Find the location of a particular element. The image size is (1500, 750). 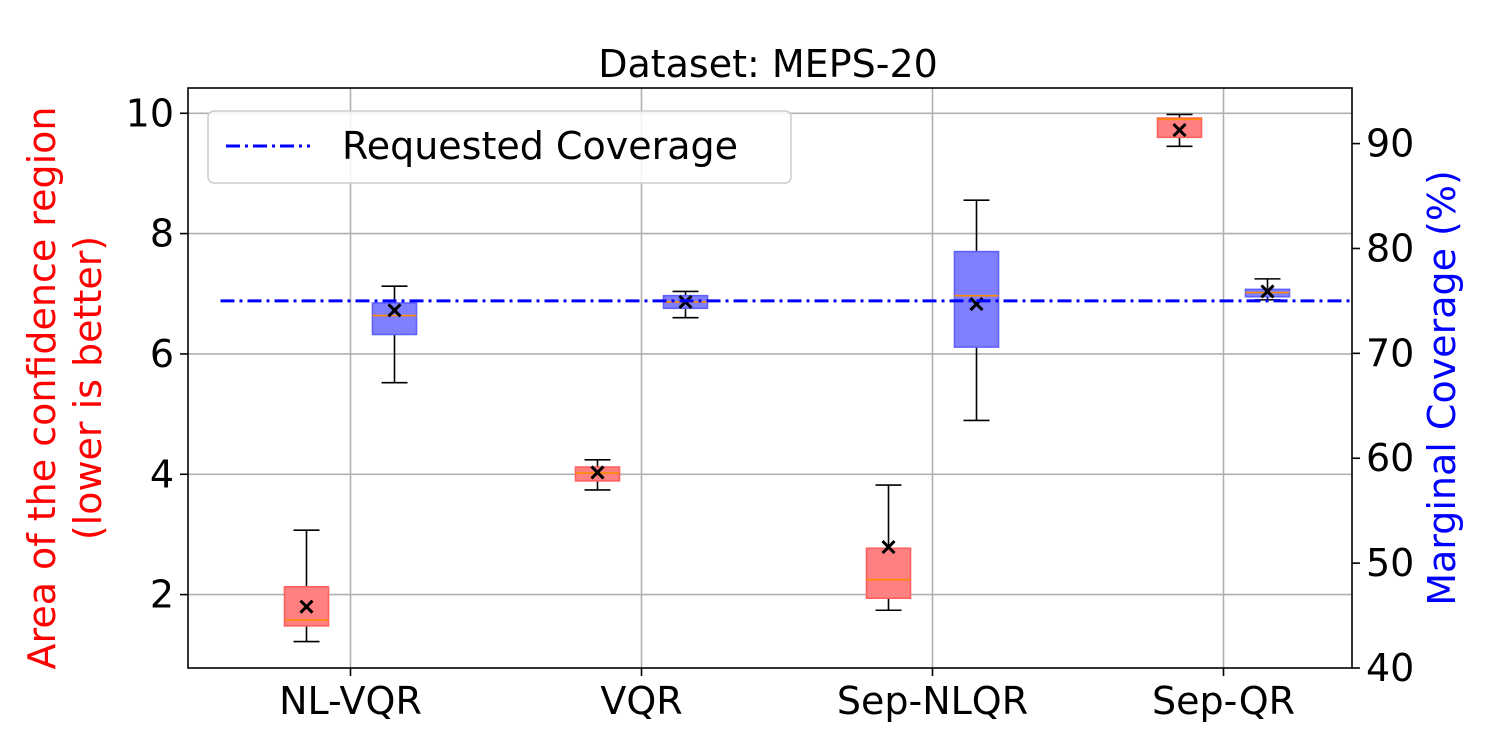

right-axis-ticks: 40 50 60 70 80 90 is located at coordinates (1383, 406).